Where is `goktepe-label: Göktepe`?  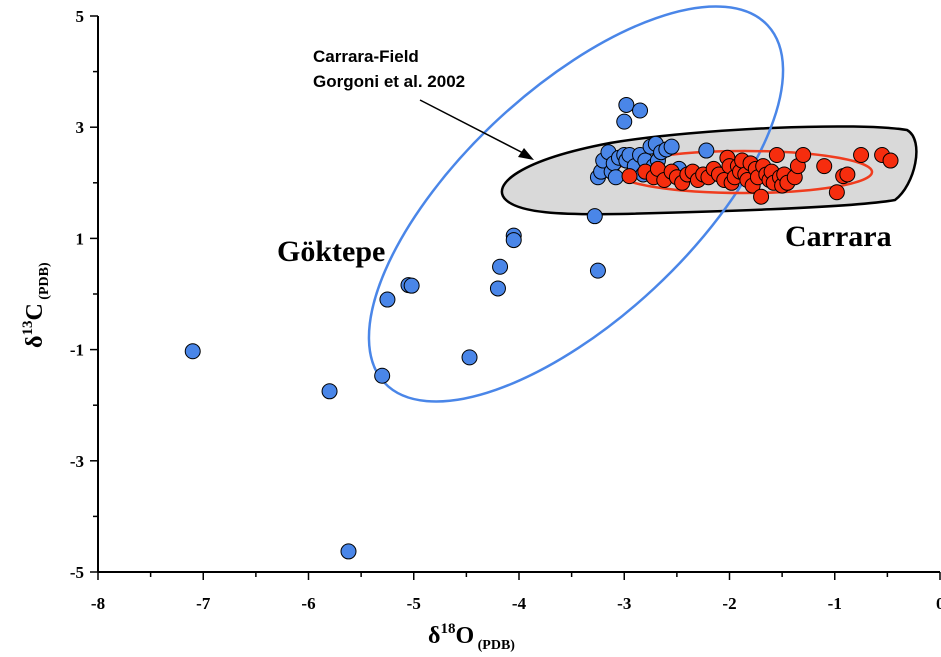 goktepe-label: Göktepe is located at coordinates (331, 251).